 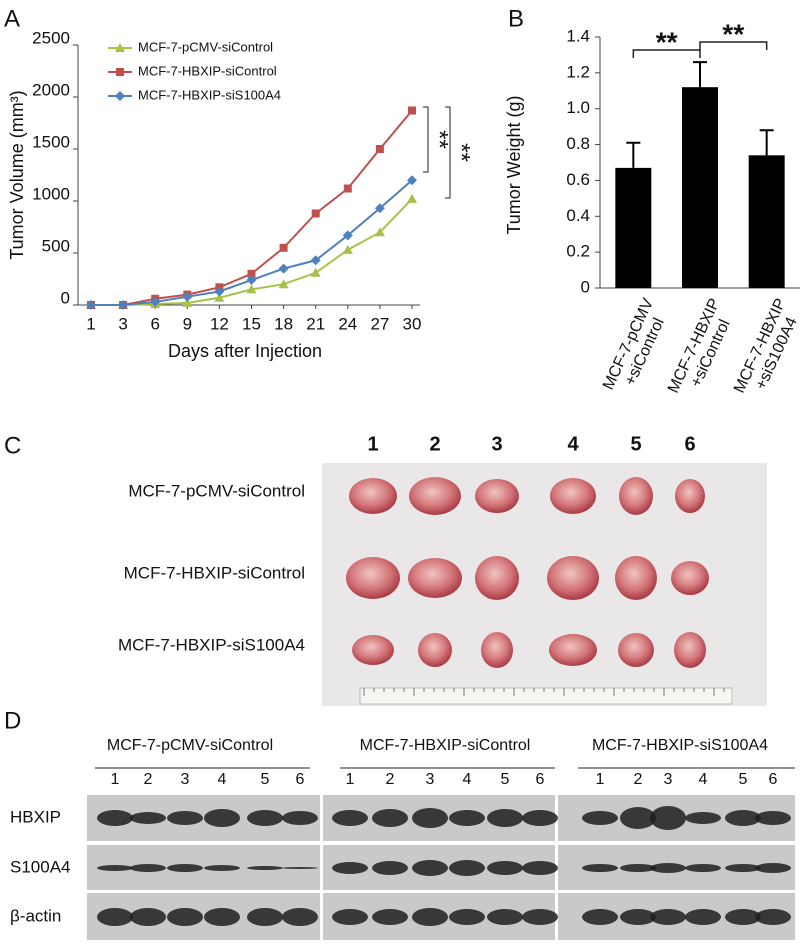 I want to click on x-tick-label: 12, so click(x=219, y=323).